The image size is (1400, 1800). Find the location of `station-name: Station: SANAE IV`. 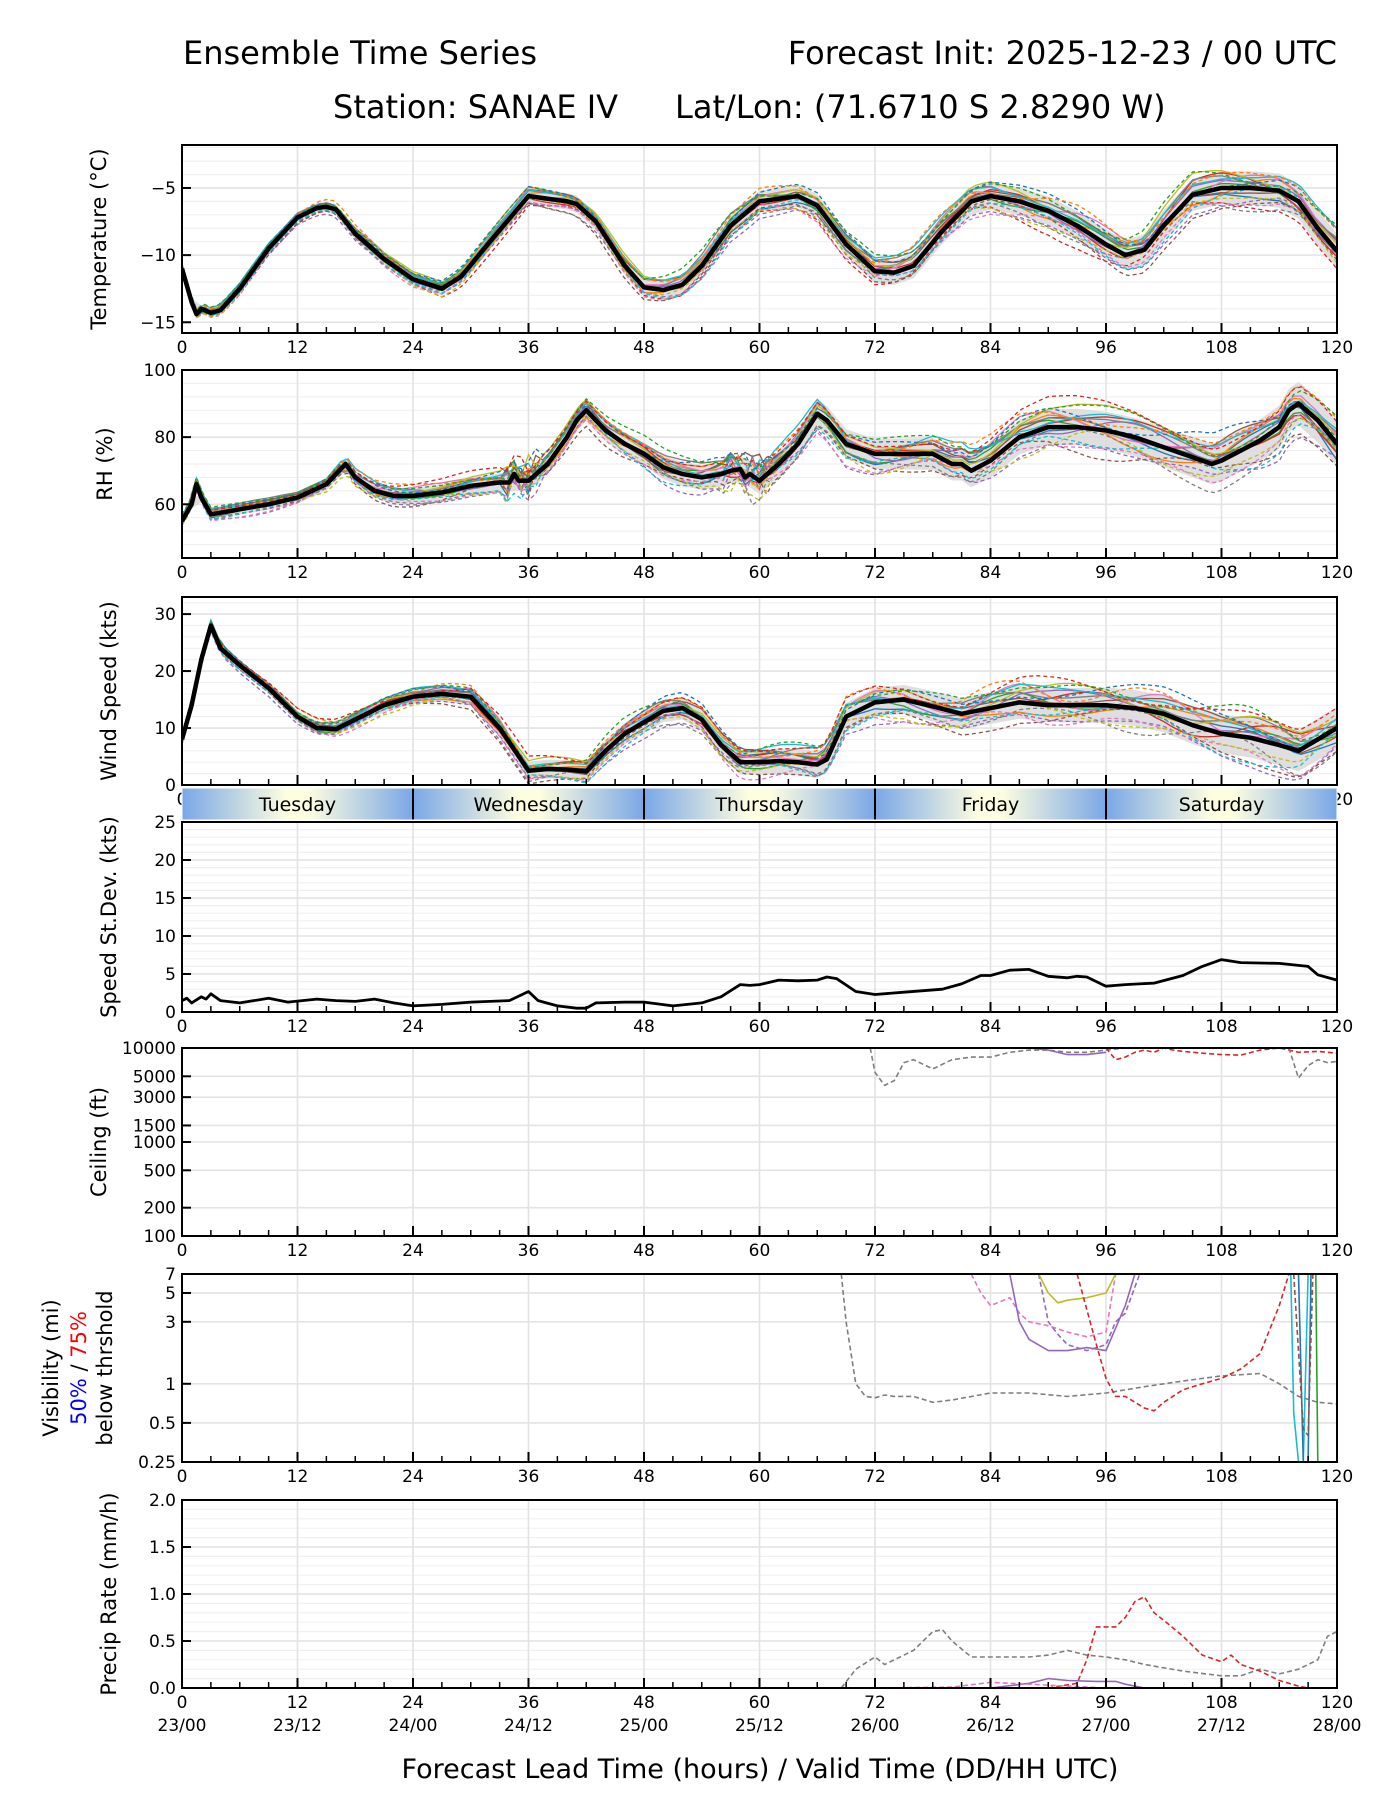

station-name: Station: SANAE IV is located at coordinates (475, 107).